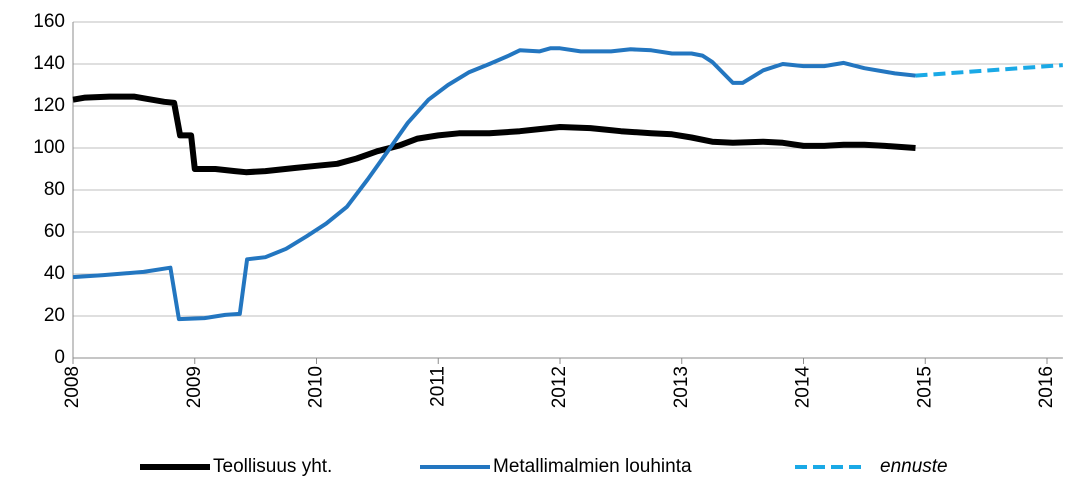 This screenshot has height=480, width=1065. I want to click on legend-label: Teollisuus yht., so click(272, 466).